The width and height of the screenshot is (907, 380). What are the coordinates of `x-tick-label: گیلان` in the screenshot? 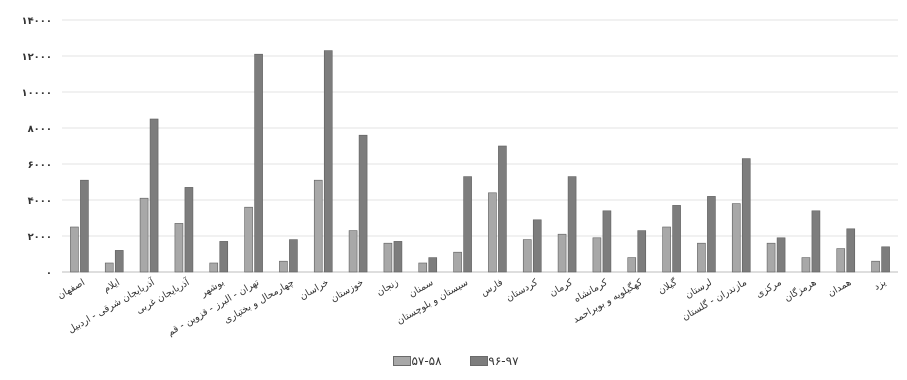 It's located at (668, 286).